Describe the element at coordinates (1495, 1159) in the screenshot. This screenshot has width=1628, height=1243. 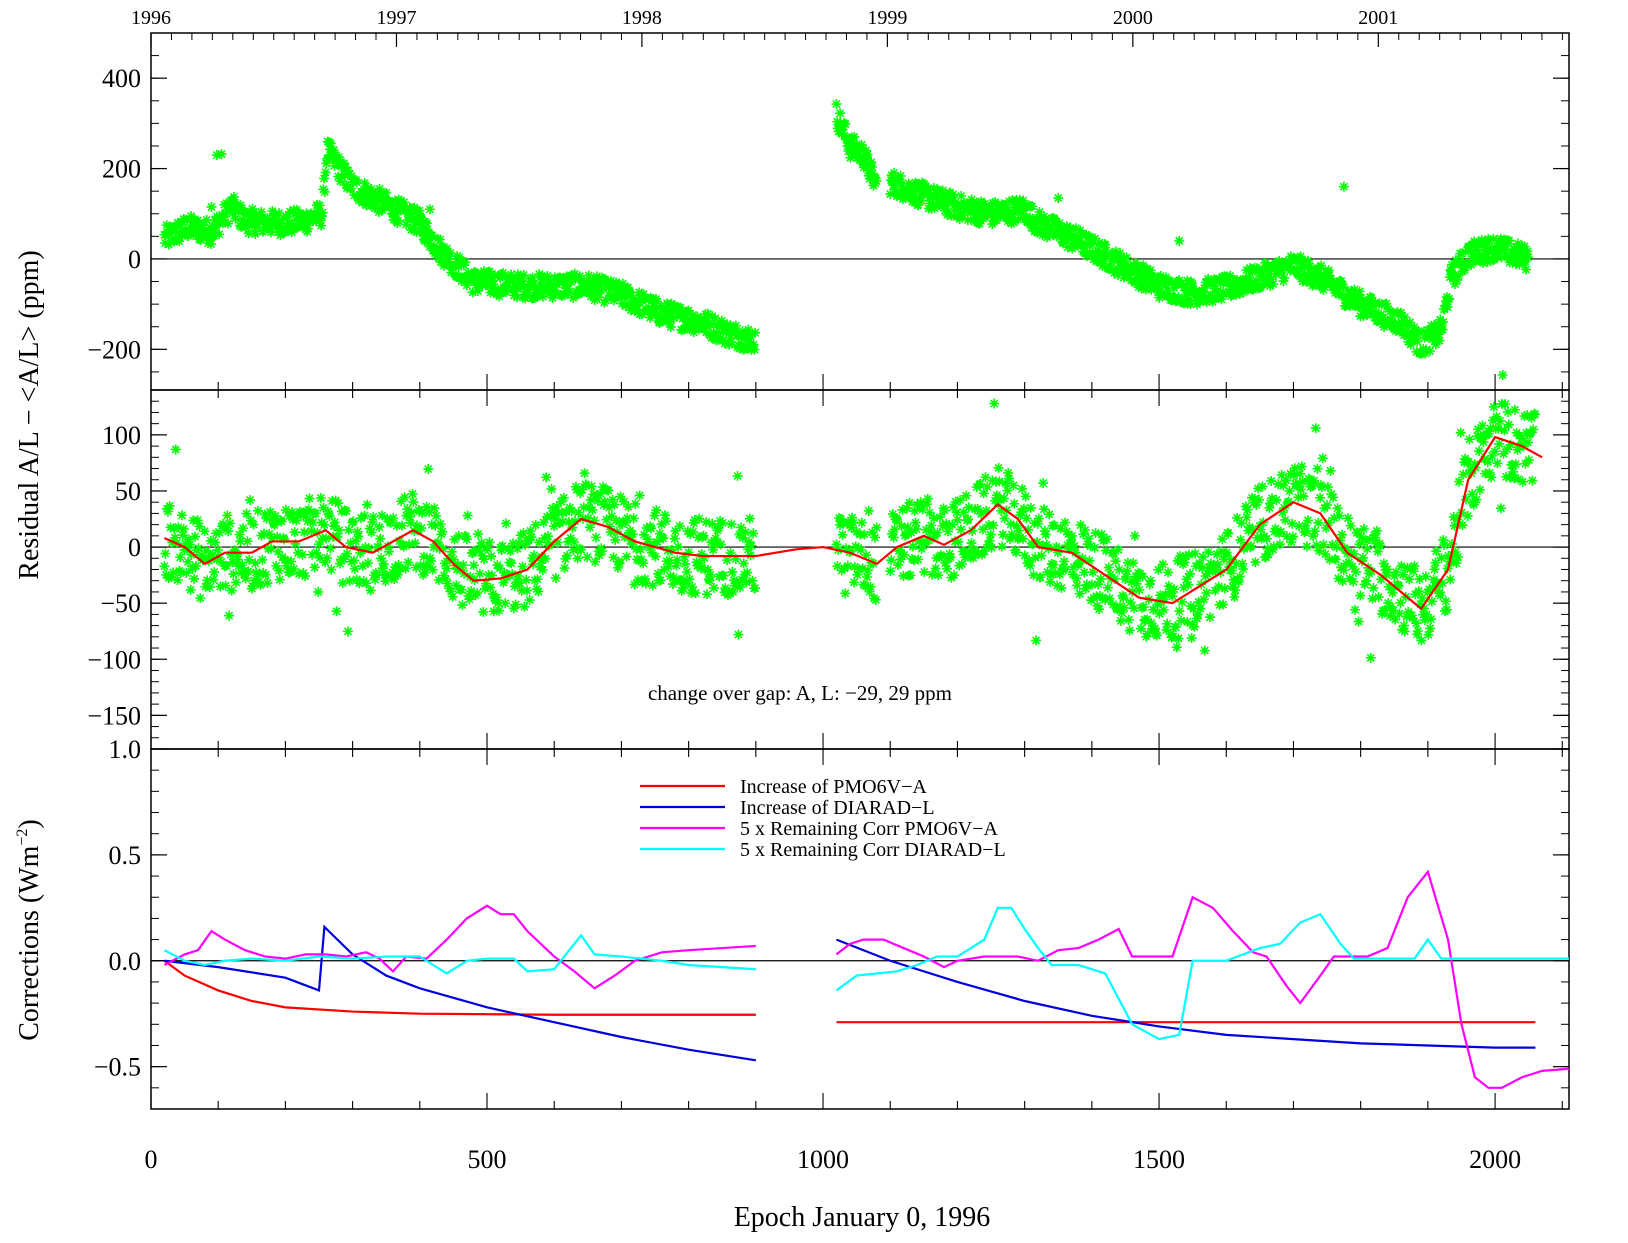
I see `x-tick-label: 2000` at that location.